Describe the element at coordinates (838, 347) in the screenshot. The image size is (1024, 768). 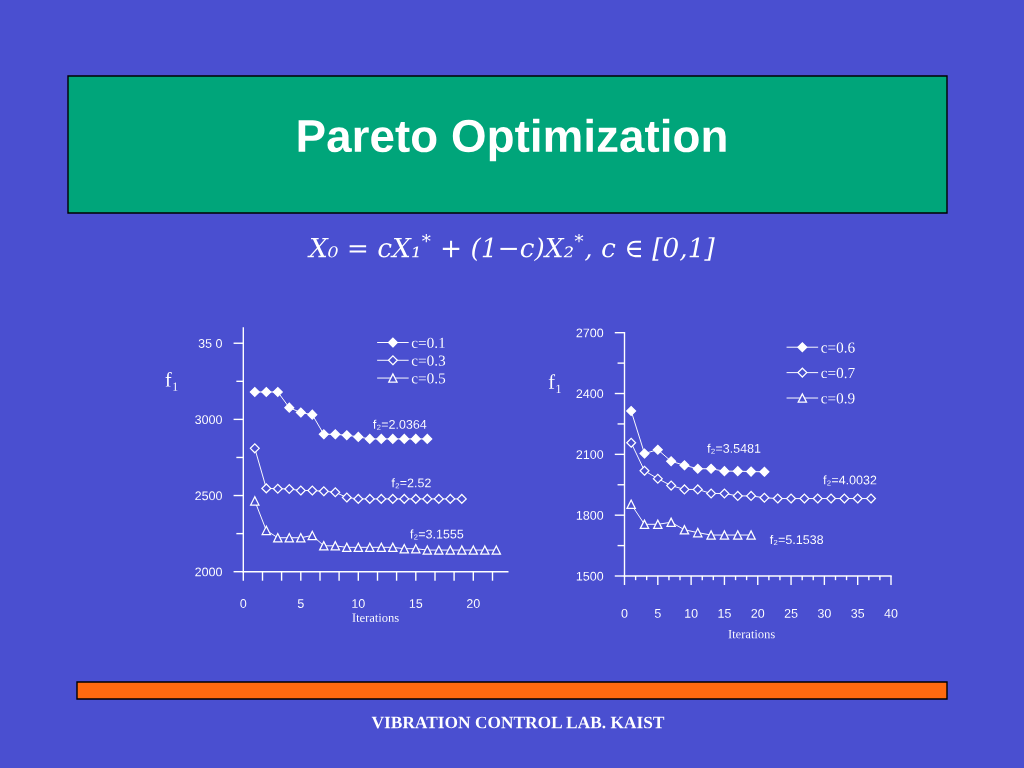
I see `legend-label: c=0.6` at that location.